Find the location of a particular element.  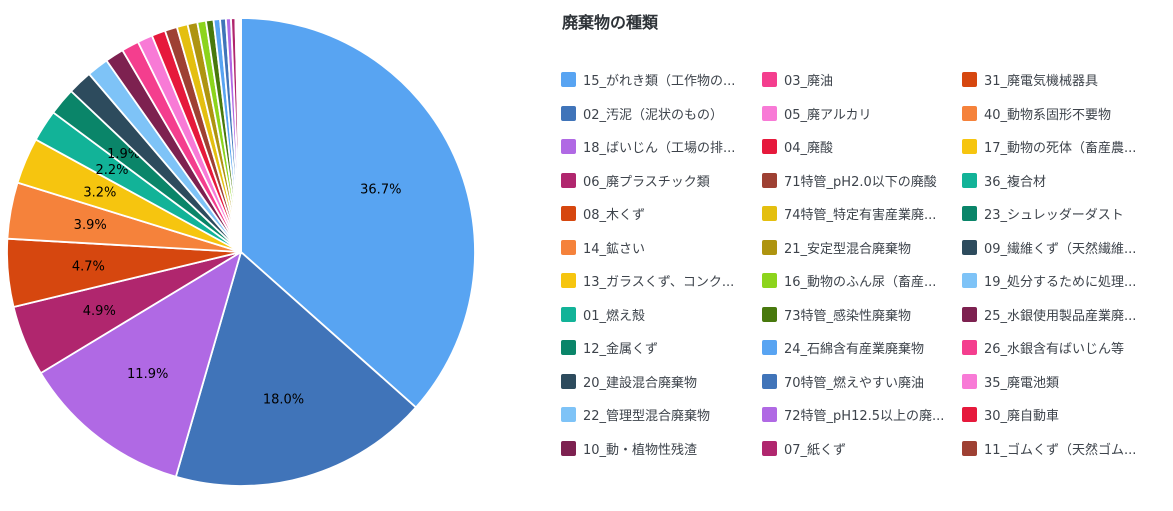

legend-item: 21_安定型混合廃棄物 is located at coordinates (862, 247).